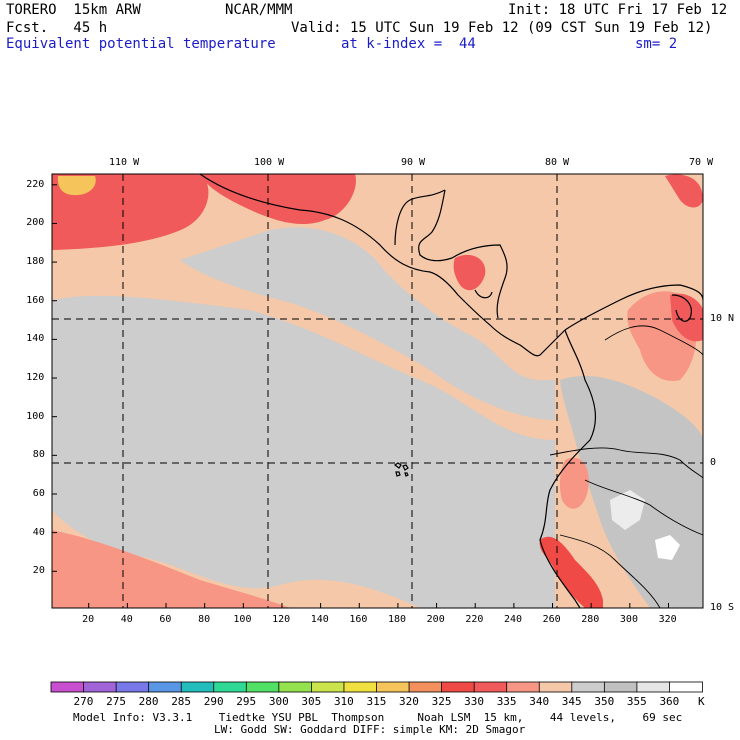 The height and width of the screenshot is (740, 740). I want to click on colorbar-unit: K, so click(701, 701).